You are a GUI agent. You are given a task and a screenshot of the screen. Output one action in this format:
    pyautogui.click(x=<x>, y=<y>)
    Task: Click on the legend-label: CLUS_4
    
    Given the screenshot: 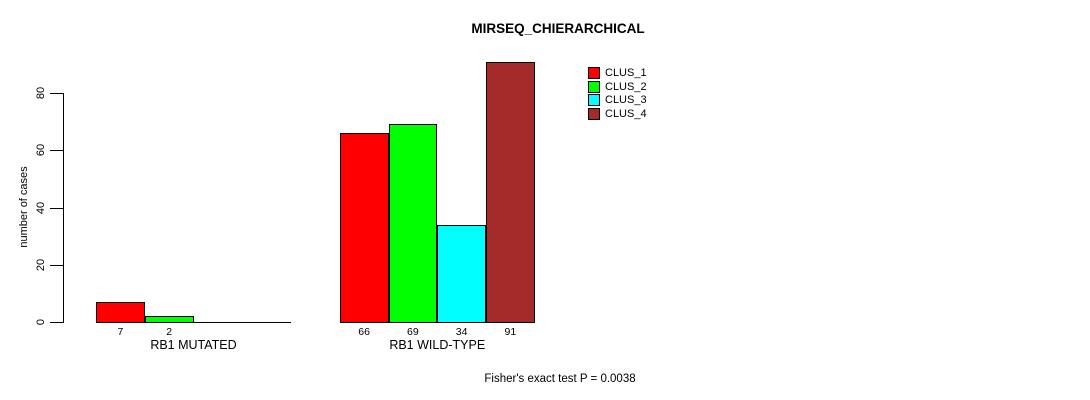 What is the action you would take?
    pyautogui.click(x=626, y=113)
    